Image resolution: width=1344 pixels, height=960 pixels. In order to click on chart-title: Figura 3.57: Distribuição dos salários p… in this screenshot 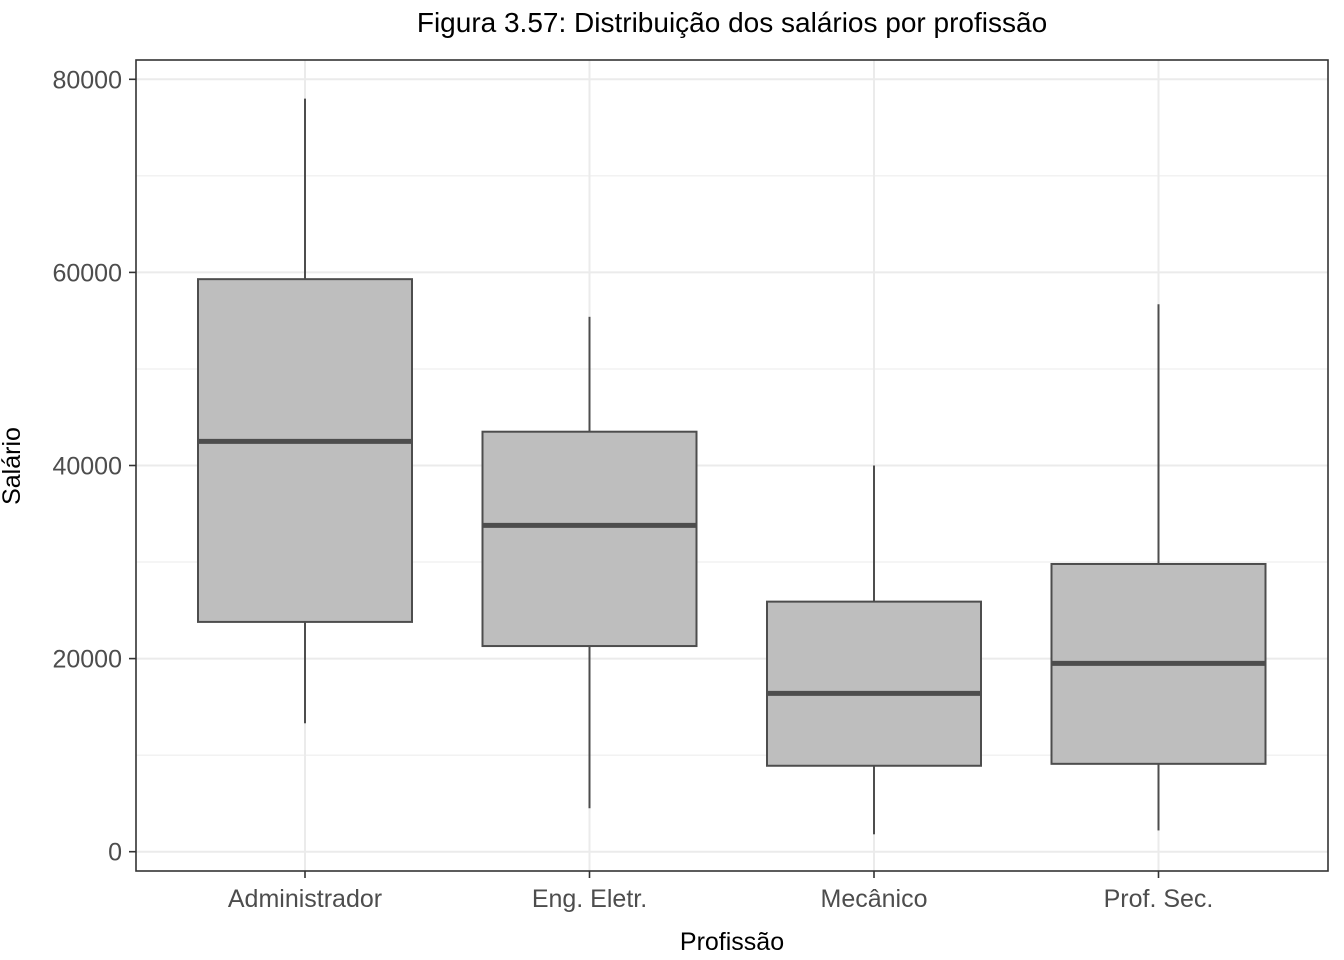, I will do `click(732, 22)`.